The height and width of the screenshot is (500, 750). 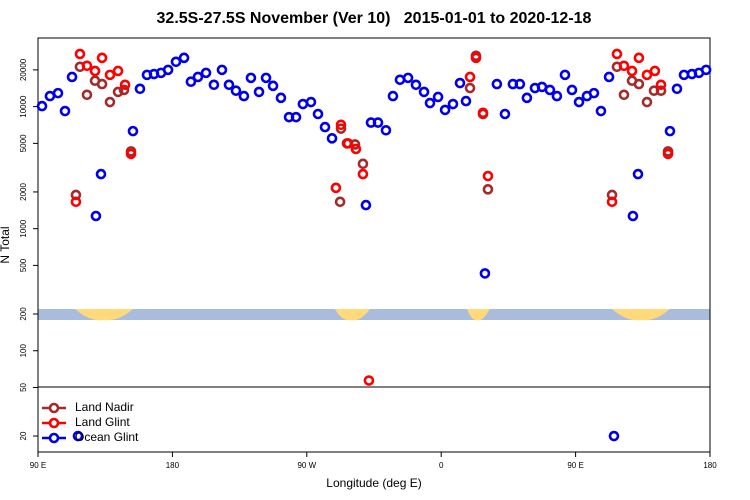 What do you see at coordinates (23, 314) in the screenshot?
I see `y-tick-label: 200` at bounding box center [23, 314].